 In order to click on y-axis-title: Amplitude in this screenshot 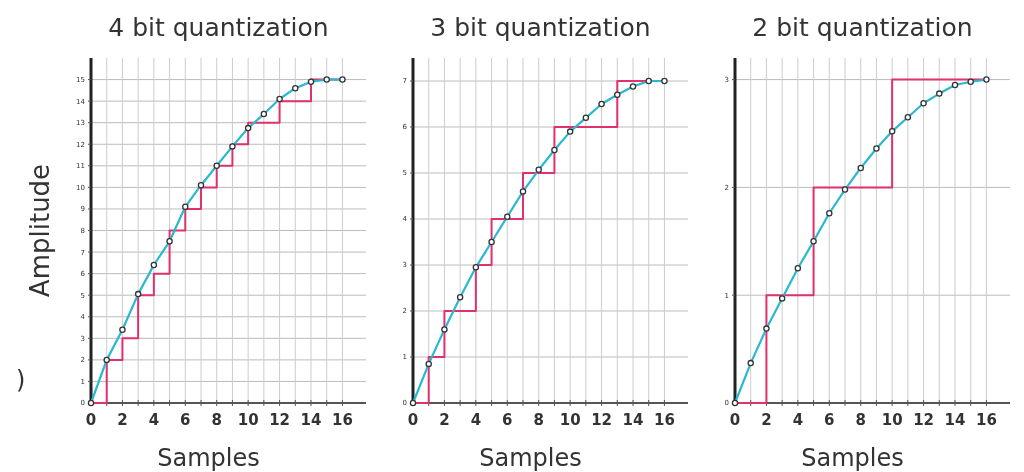, I will do `click(40, 230)`.